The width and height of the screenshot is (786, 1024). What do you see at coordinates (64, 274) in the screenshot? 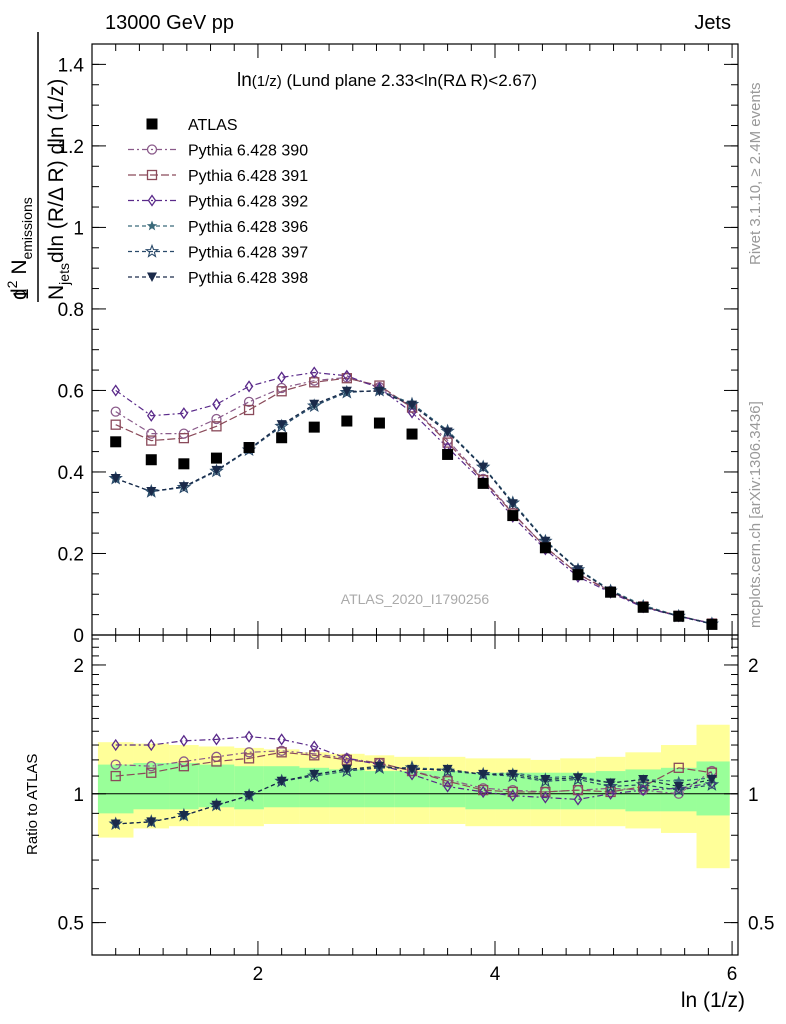
I see `ylabel-jets: jets` at bounding box center [64, 274].